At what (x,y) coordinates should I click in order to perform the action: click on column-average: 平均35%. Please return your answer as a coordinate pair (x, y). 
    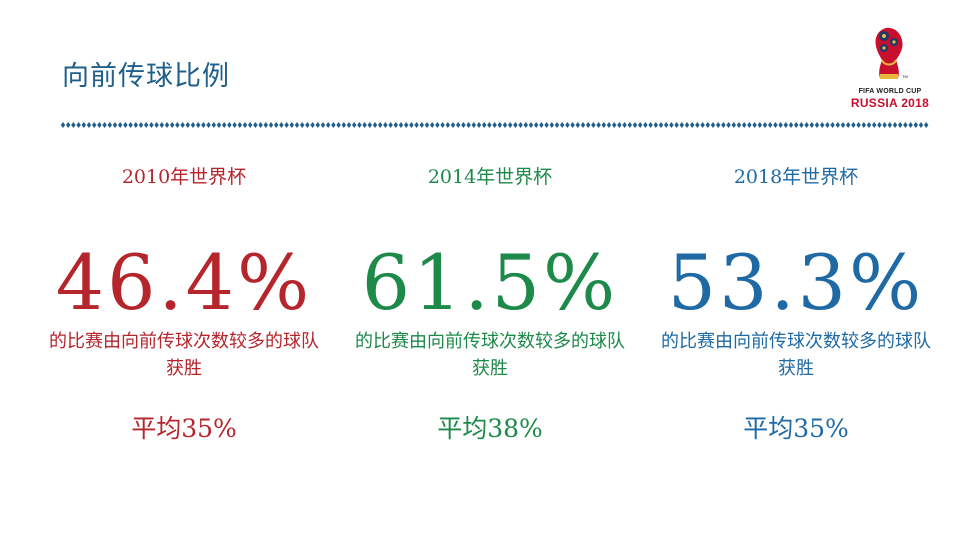
    Looking at the image, I should click on (796, 428).